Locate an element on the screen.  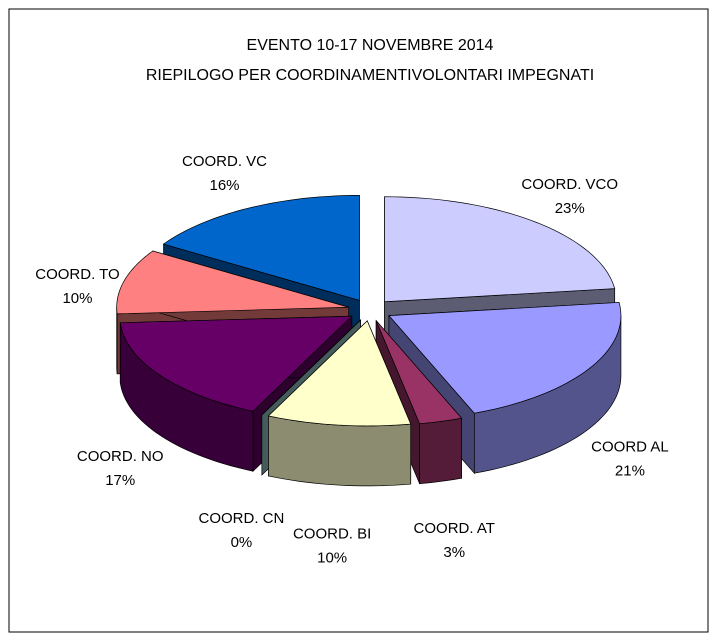
slice-value-label: 23% is located at coordinates (570, 208).